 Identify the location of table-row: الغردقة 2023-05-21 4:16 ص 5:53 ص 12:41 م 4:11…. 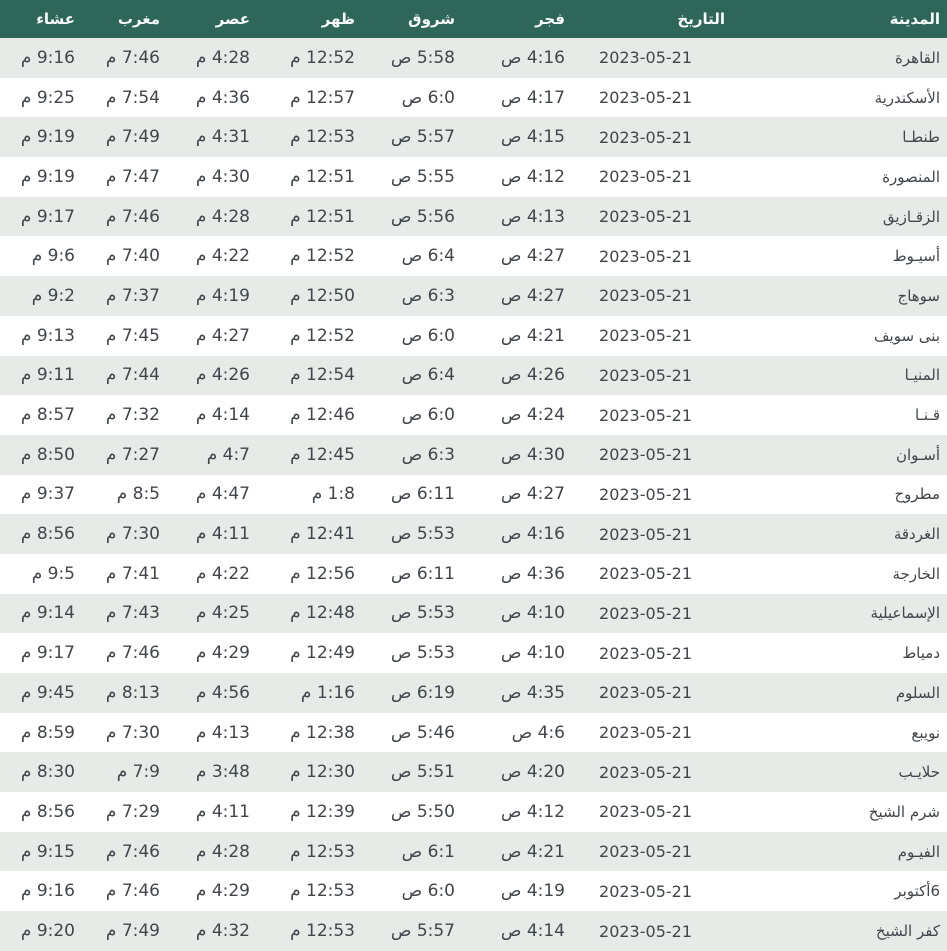
(473, 534).